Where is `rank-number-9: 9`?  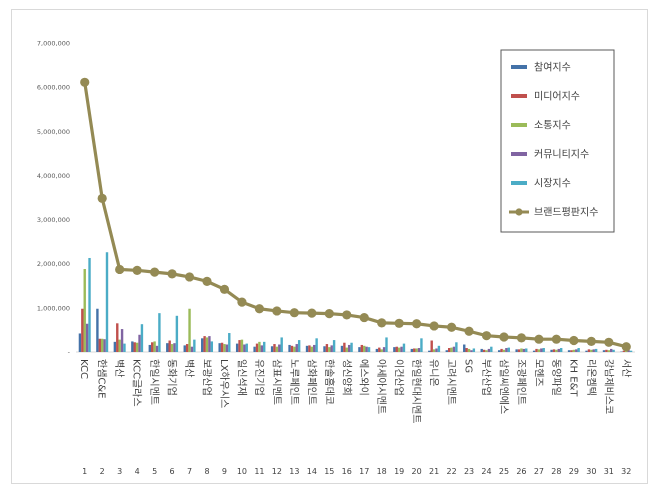
rank-number-9: 9 is located at coordinates (224, 471).